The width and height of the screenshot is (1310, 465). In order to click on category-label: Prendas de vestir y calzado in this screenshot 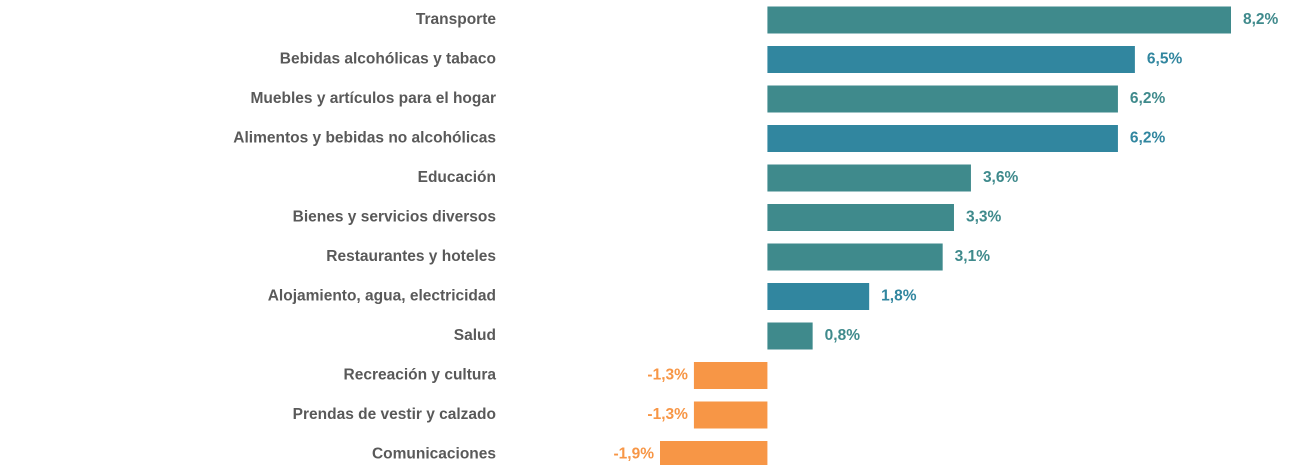, I will do `click(394, 414)`.